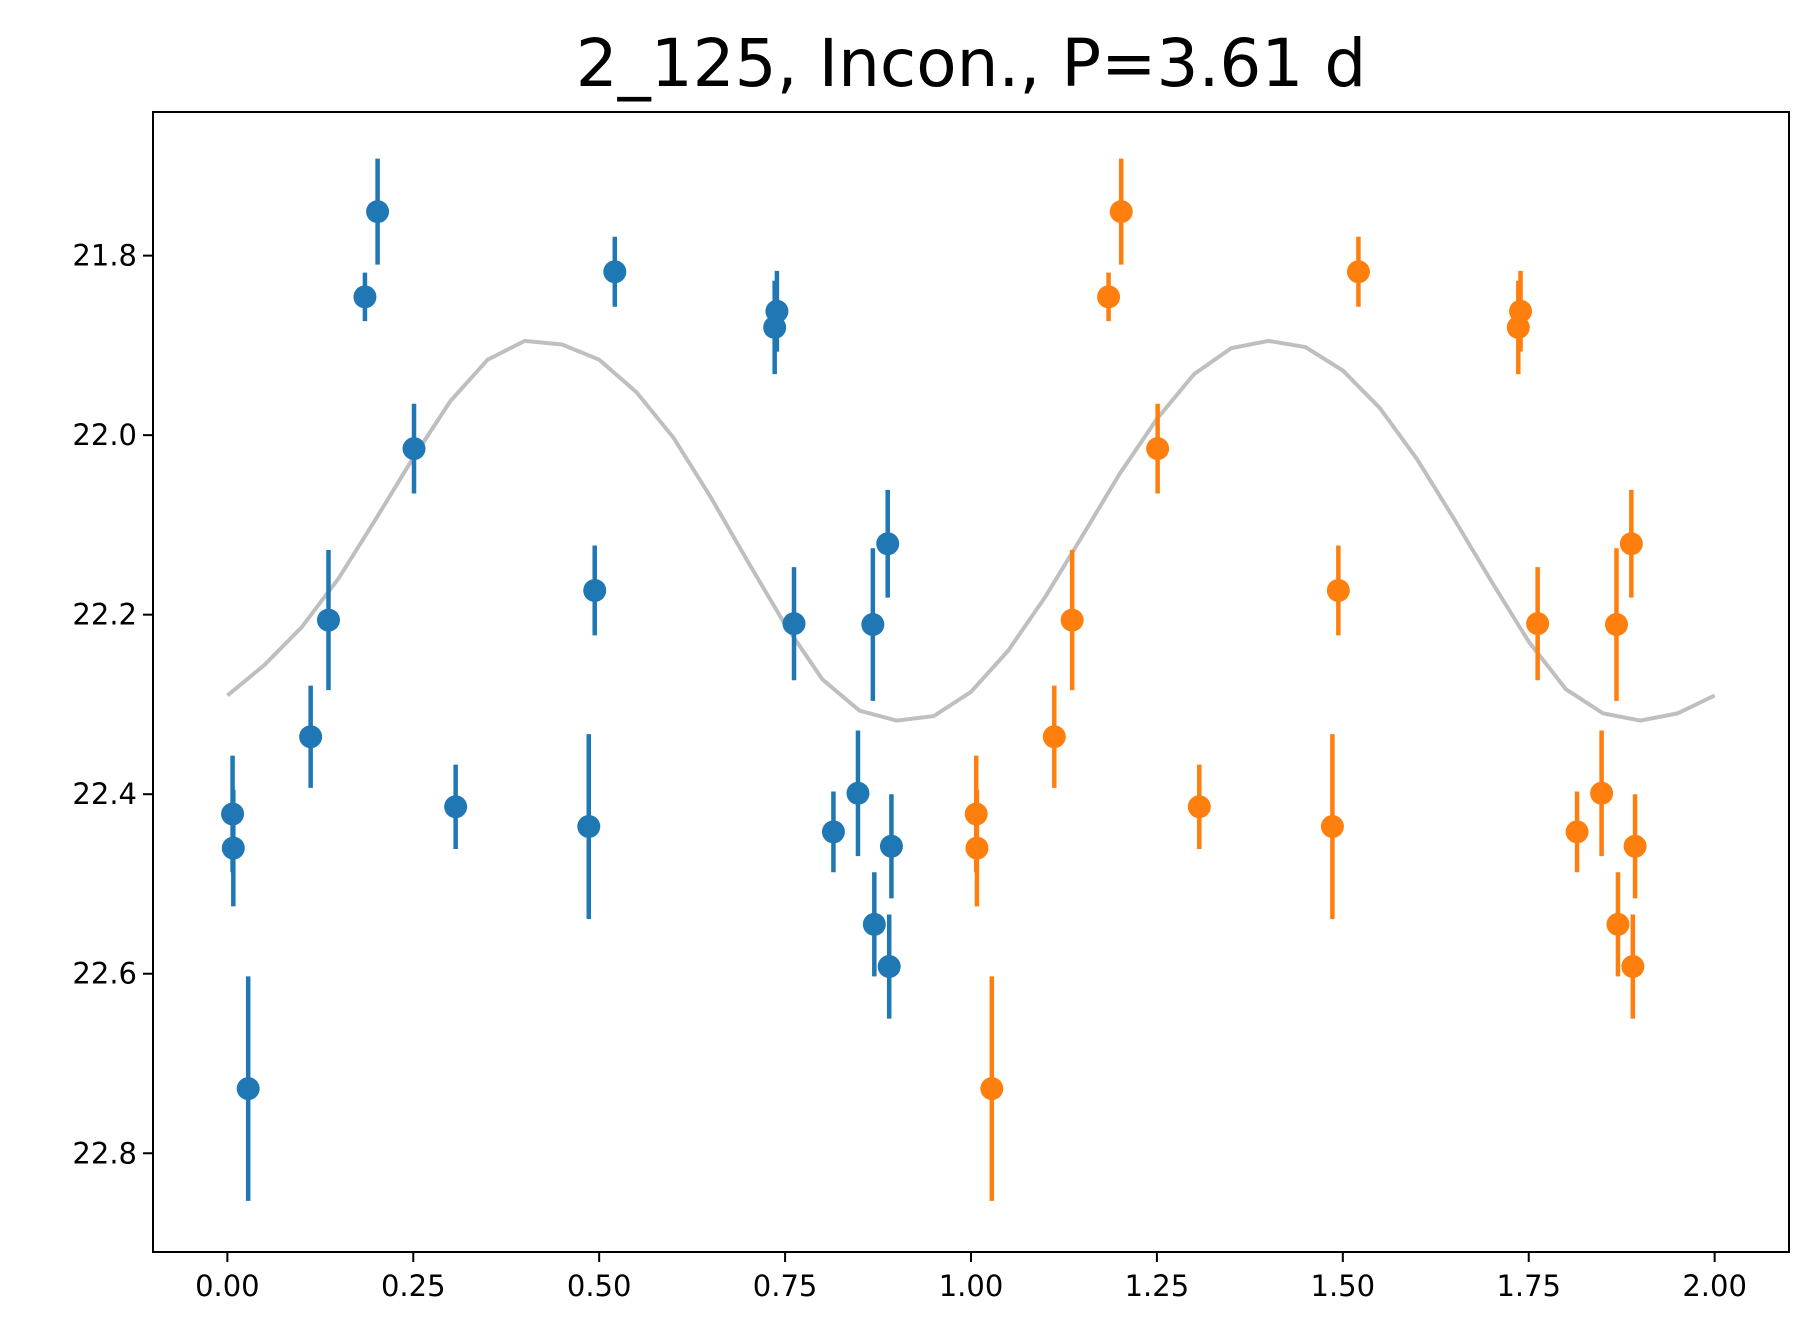 This screenshot has height=1343, width=1809. I want to click on x-tick-label: 1.50, so click(1343, 1286).